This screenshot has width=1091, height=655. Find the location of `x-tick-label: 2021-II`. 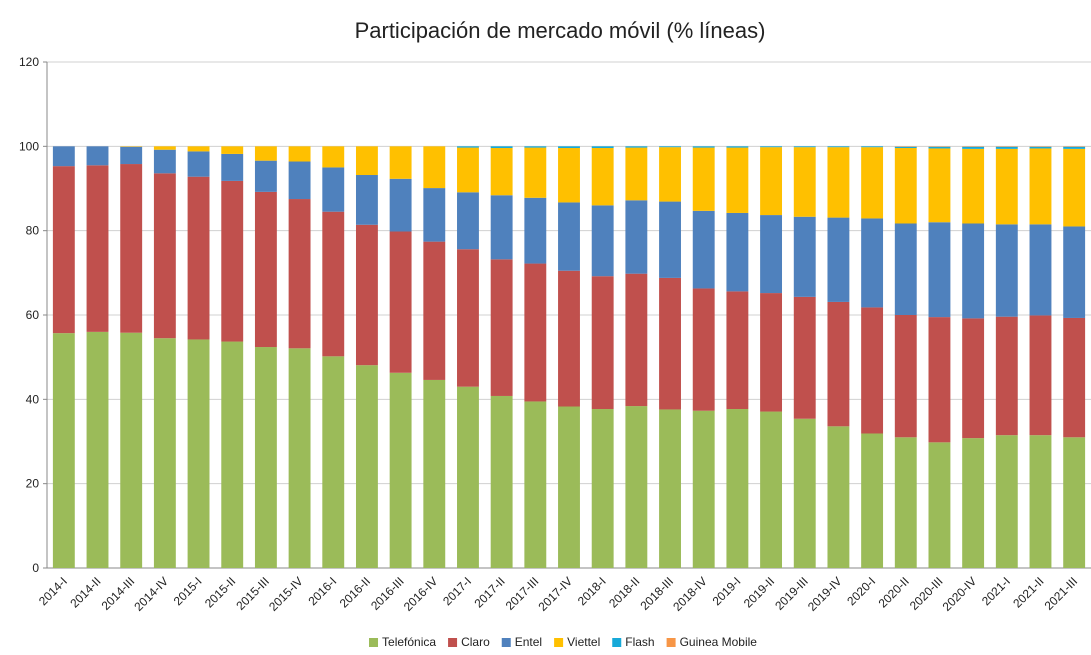

x-tick-label: 2021-II is located at coordinates (1028, 592).